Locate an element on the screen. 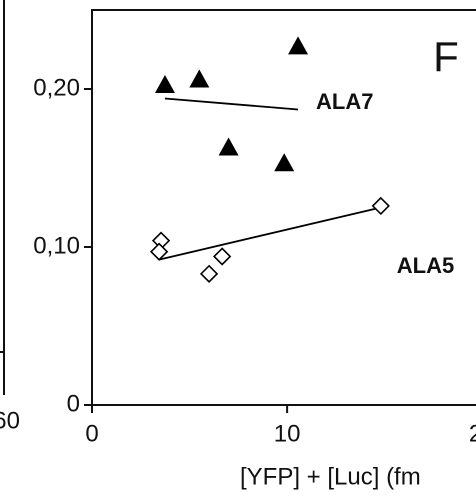 This screenshot has height=501, width=476. x-axis-label: [YFP] + [Luc] (fm is located at coordinates (330, 476).